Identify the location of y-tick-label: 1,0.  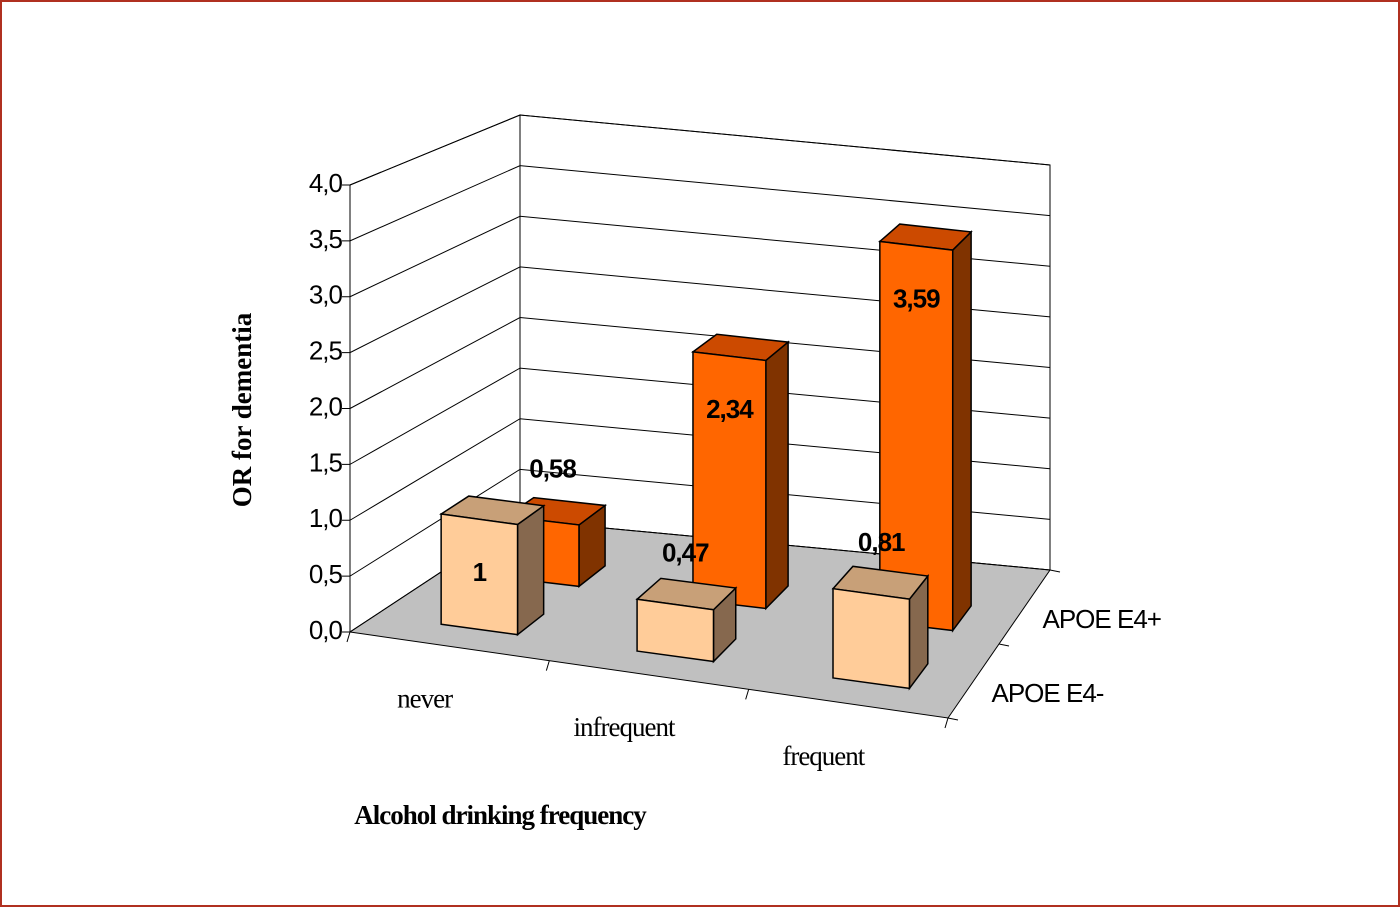
(326, 518).